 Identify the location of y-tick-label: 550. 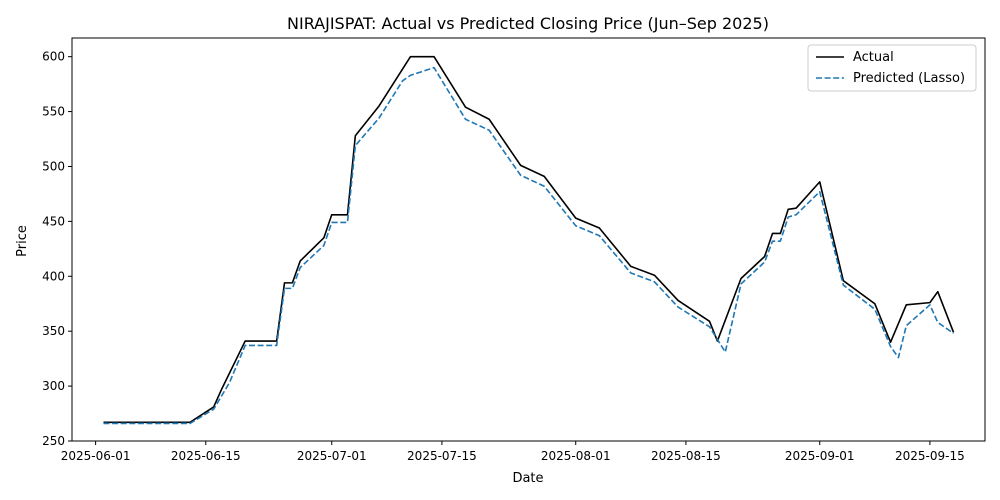
(53, 112).